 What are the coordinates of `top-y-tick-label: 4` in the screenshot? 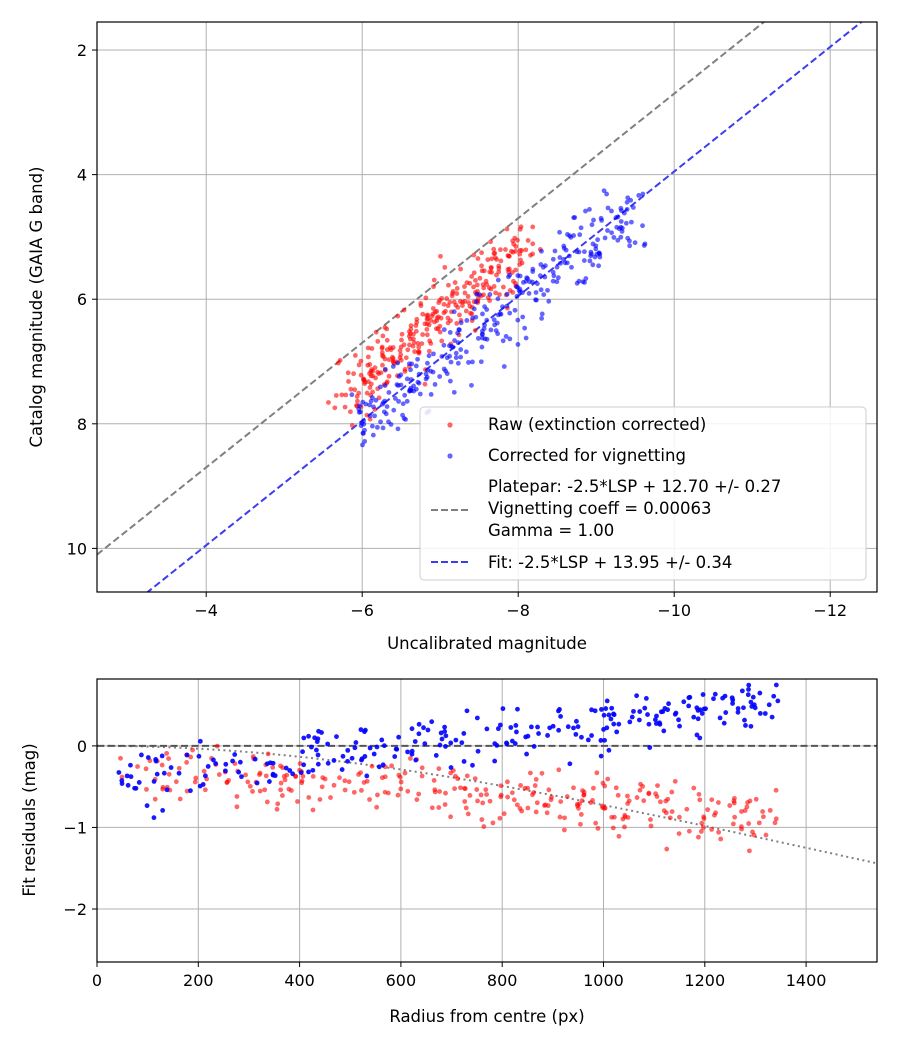 It's located at (82, 175).